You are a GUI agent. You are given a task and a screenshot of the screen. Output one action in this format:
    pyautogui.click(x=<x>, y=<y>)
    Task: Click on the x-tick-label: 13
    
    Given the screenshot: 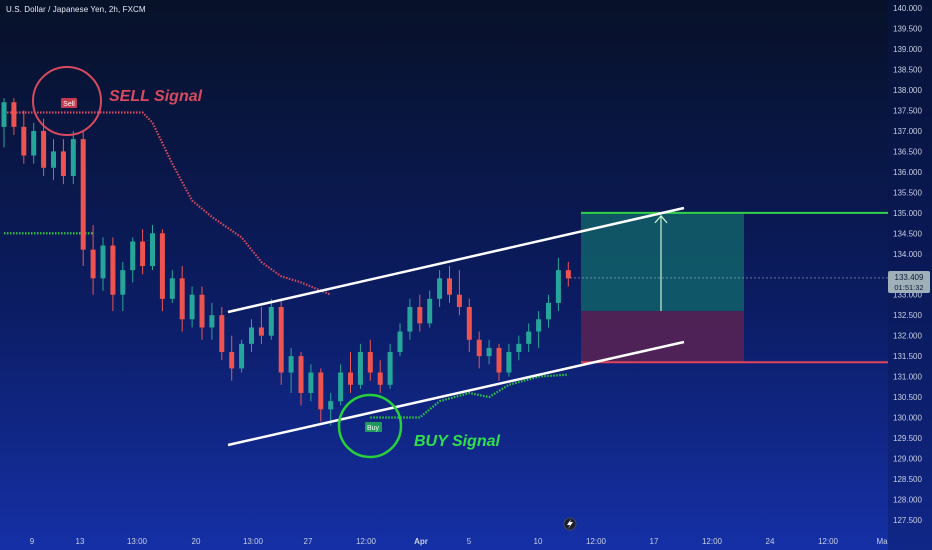 What is the action you would take?
    pyautogui.click(x=80, y=541)
    